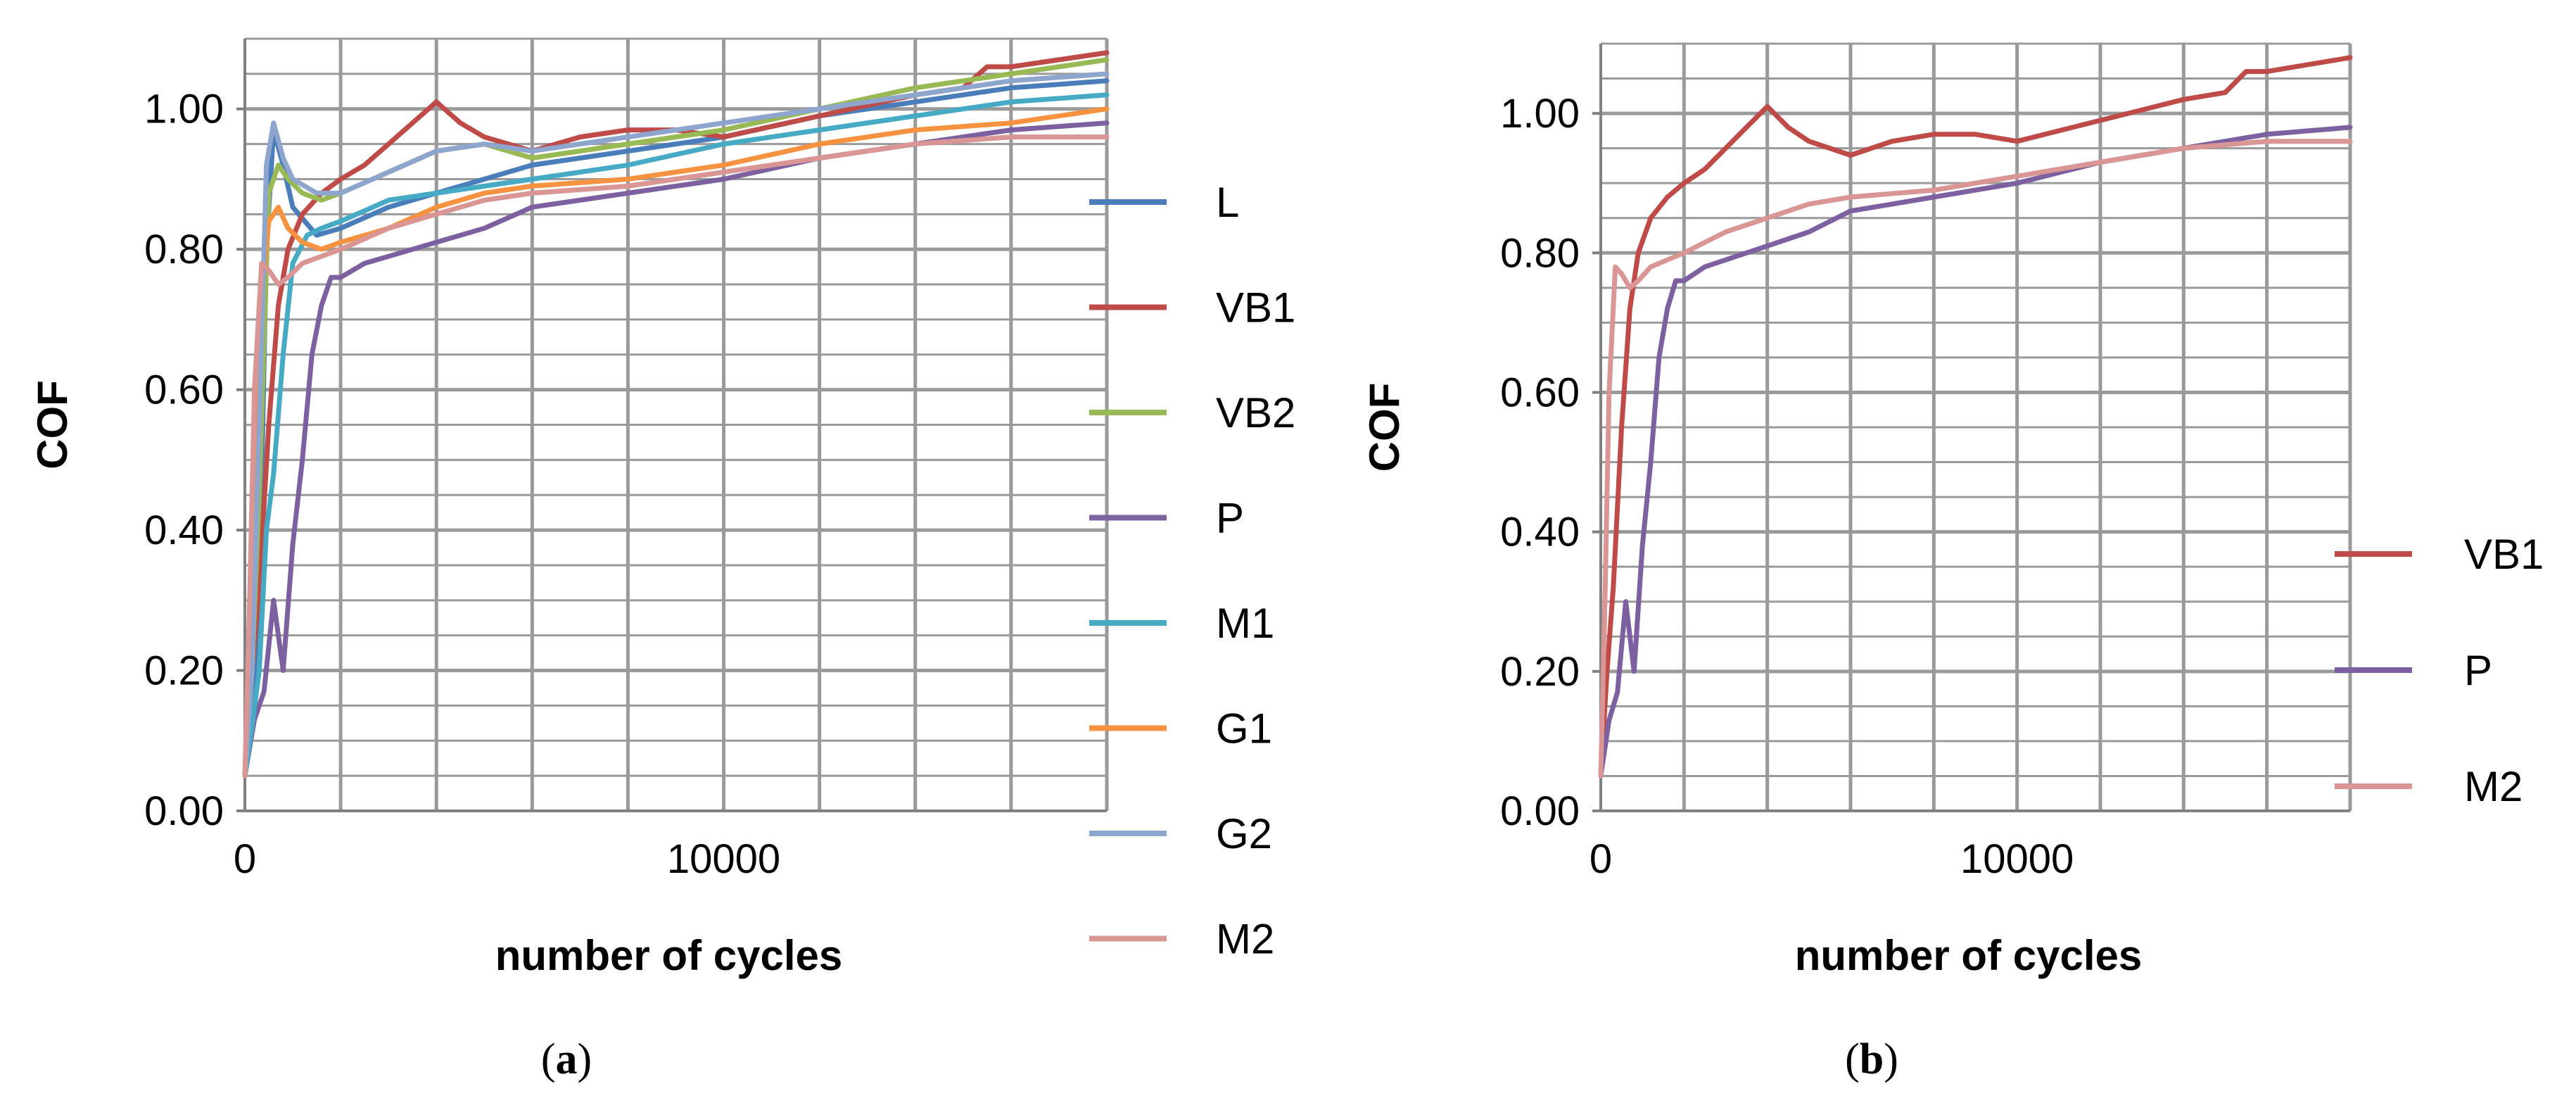  I want to click on legend: VB1 P M2, so click(2439, 670).